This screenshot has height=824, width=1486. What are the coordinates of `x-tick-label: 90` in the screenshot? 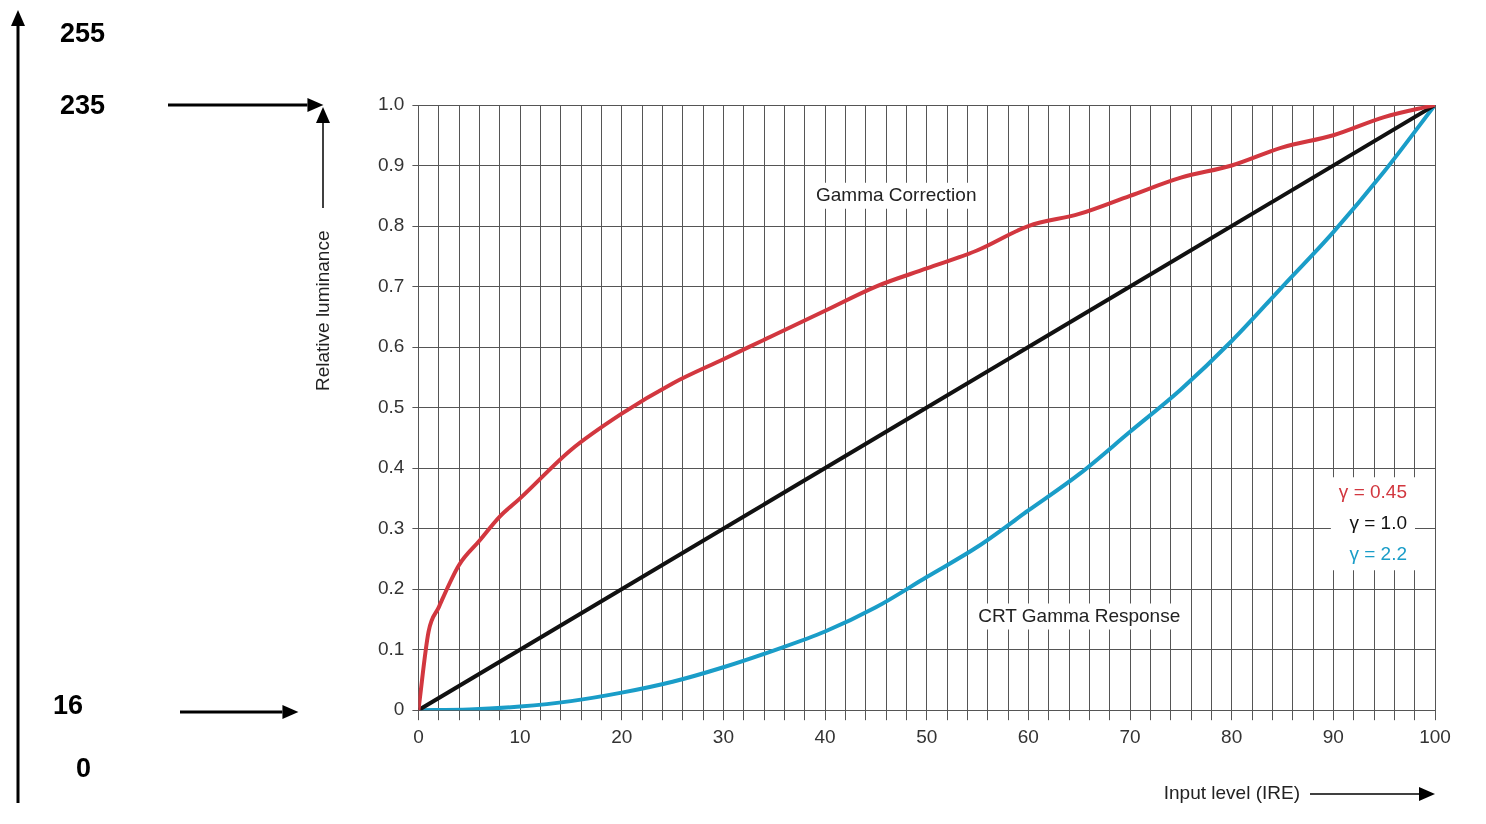 It's located at (1333, 736).